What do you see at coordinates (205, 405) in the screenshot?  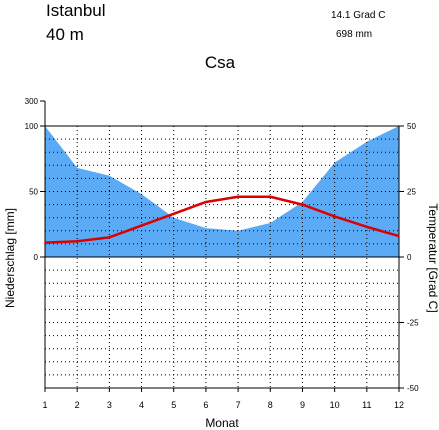 I see `x-tick-label: 6` at bounding box center [205, 405].